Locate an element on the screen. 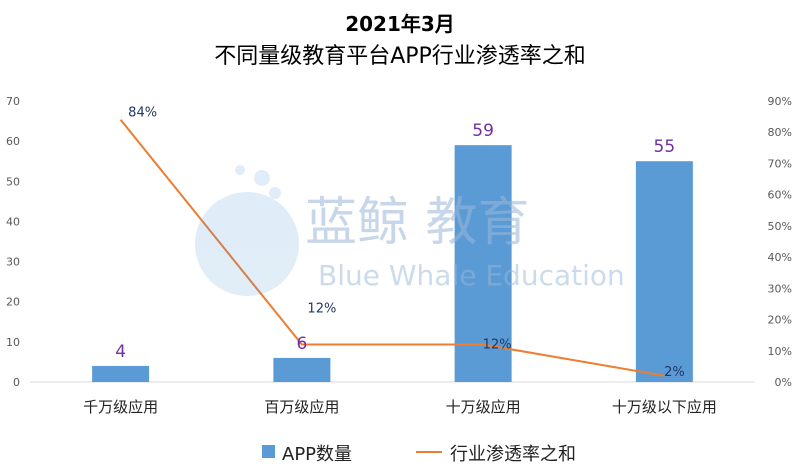 Image resolution: width=800 pixels, height=471 pixels. y-left-tick-label: 40 is located at coordinates (13, 221).